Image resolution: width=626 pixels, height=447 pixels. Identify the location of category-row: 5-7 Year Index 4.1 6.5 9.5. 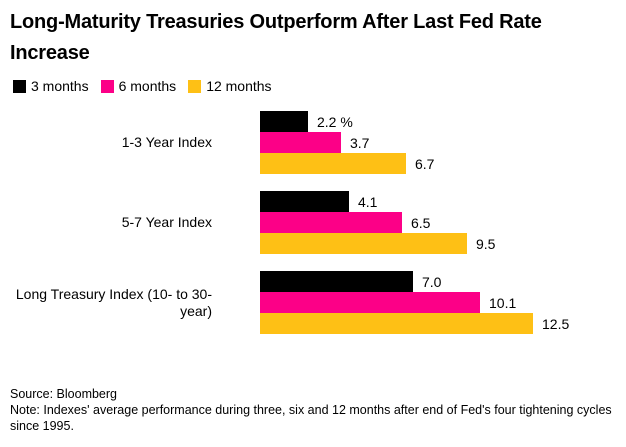
(313, 222).